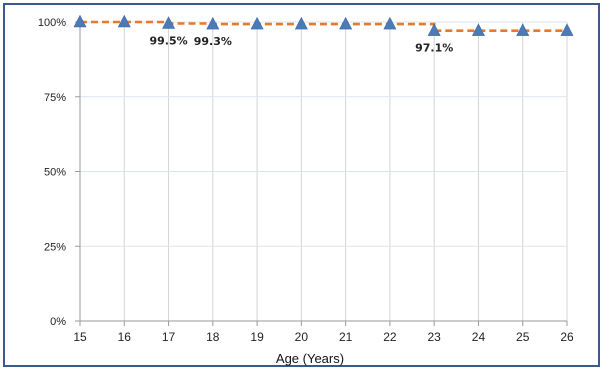 This screenshot has width=607, height=373. What do you see at coordinates (168, 40) in the screenshot?
I see `data-label: 99.5%` at bounding box center [168, 40].